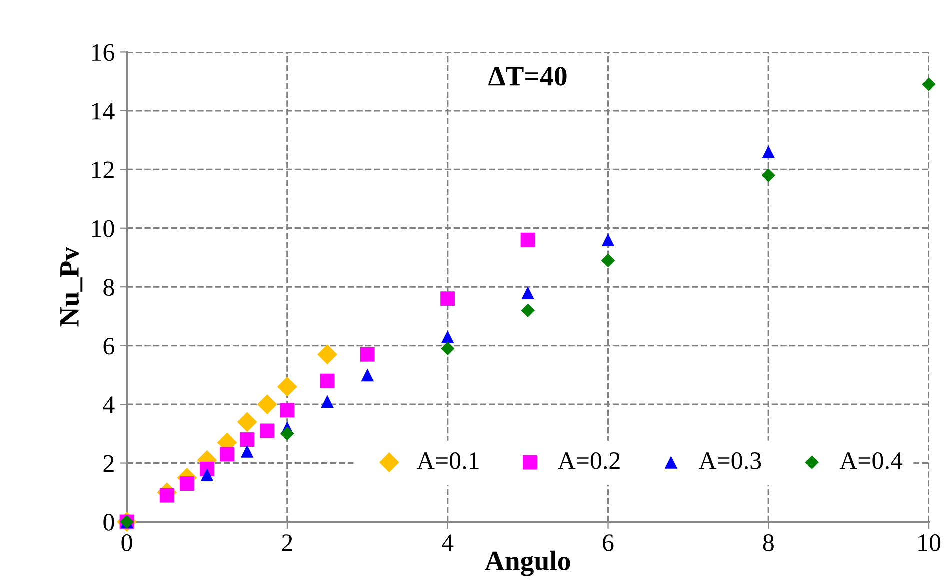  I want to click on y-axis-title: Nu_Pv, so click(71, 286).